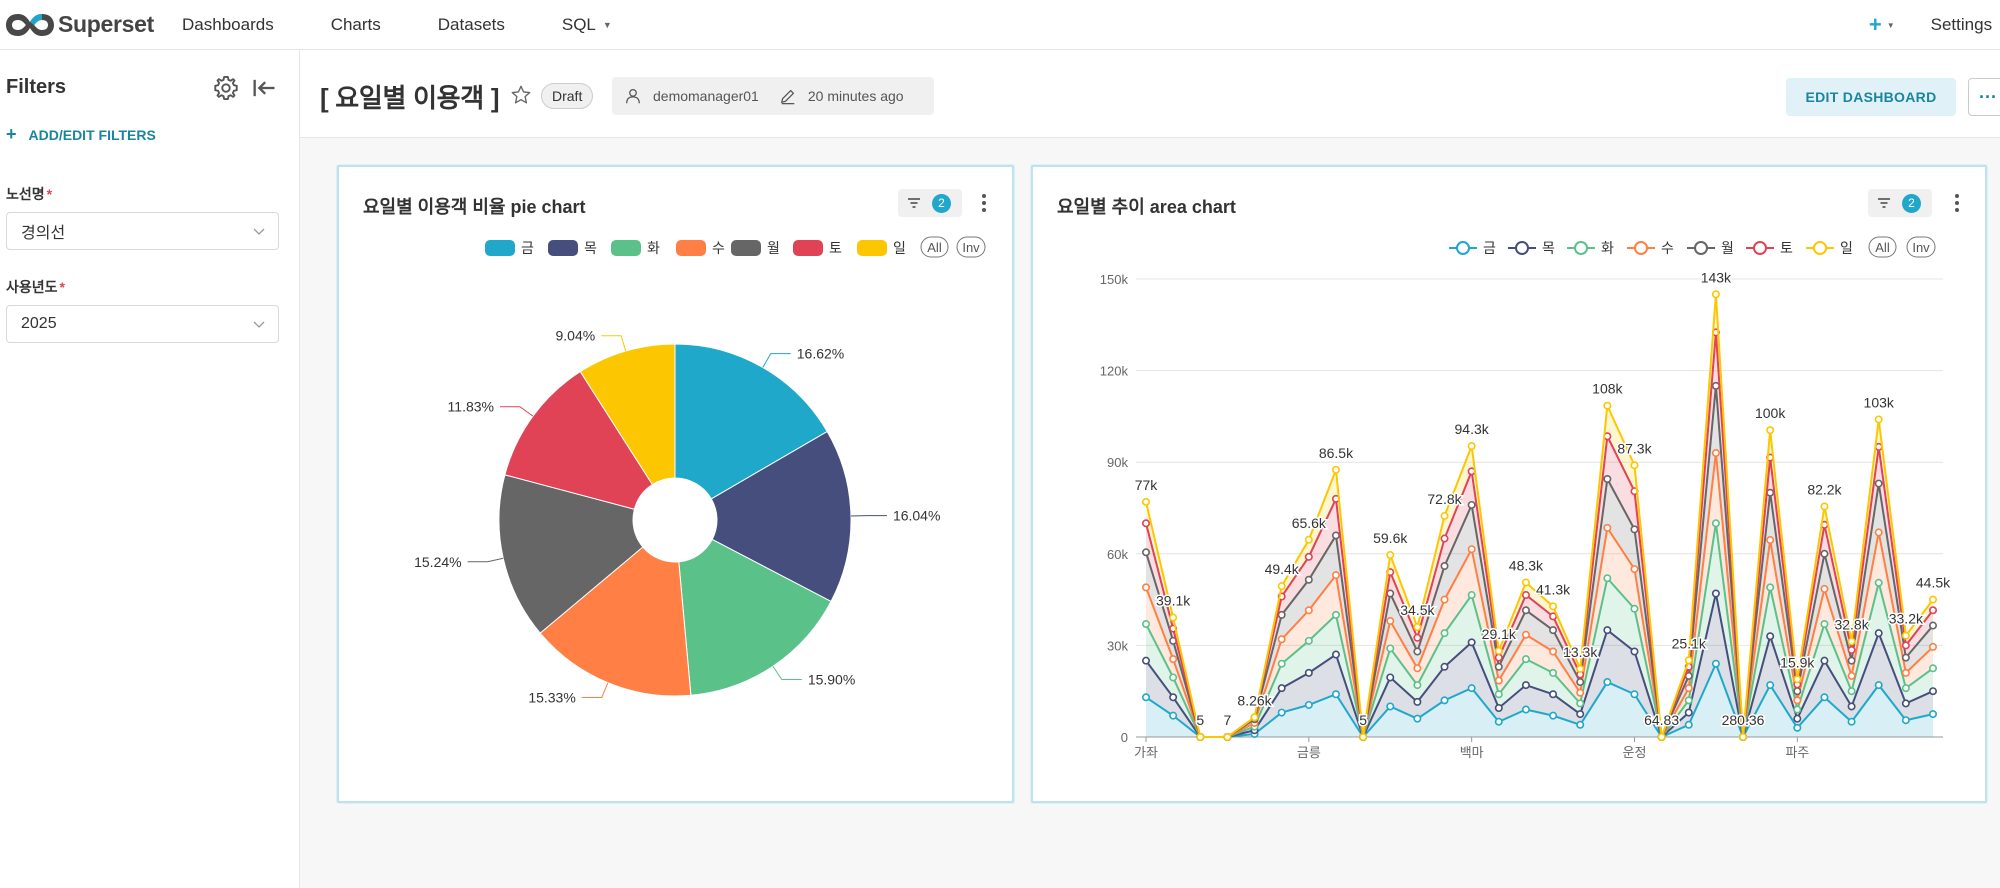 The image size is (2000, 888). I want to click on new-item-button: + ▼, so click(1882, 25).